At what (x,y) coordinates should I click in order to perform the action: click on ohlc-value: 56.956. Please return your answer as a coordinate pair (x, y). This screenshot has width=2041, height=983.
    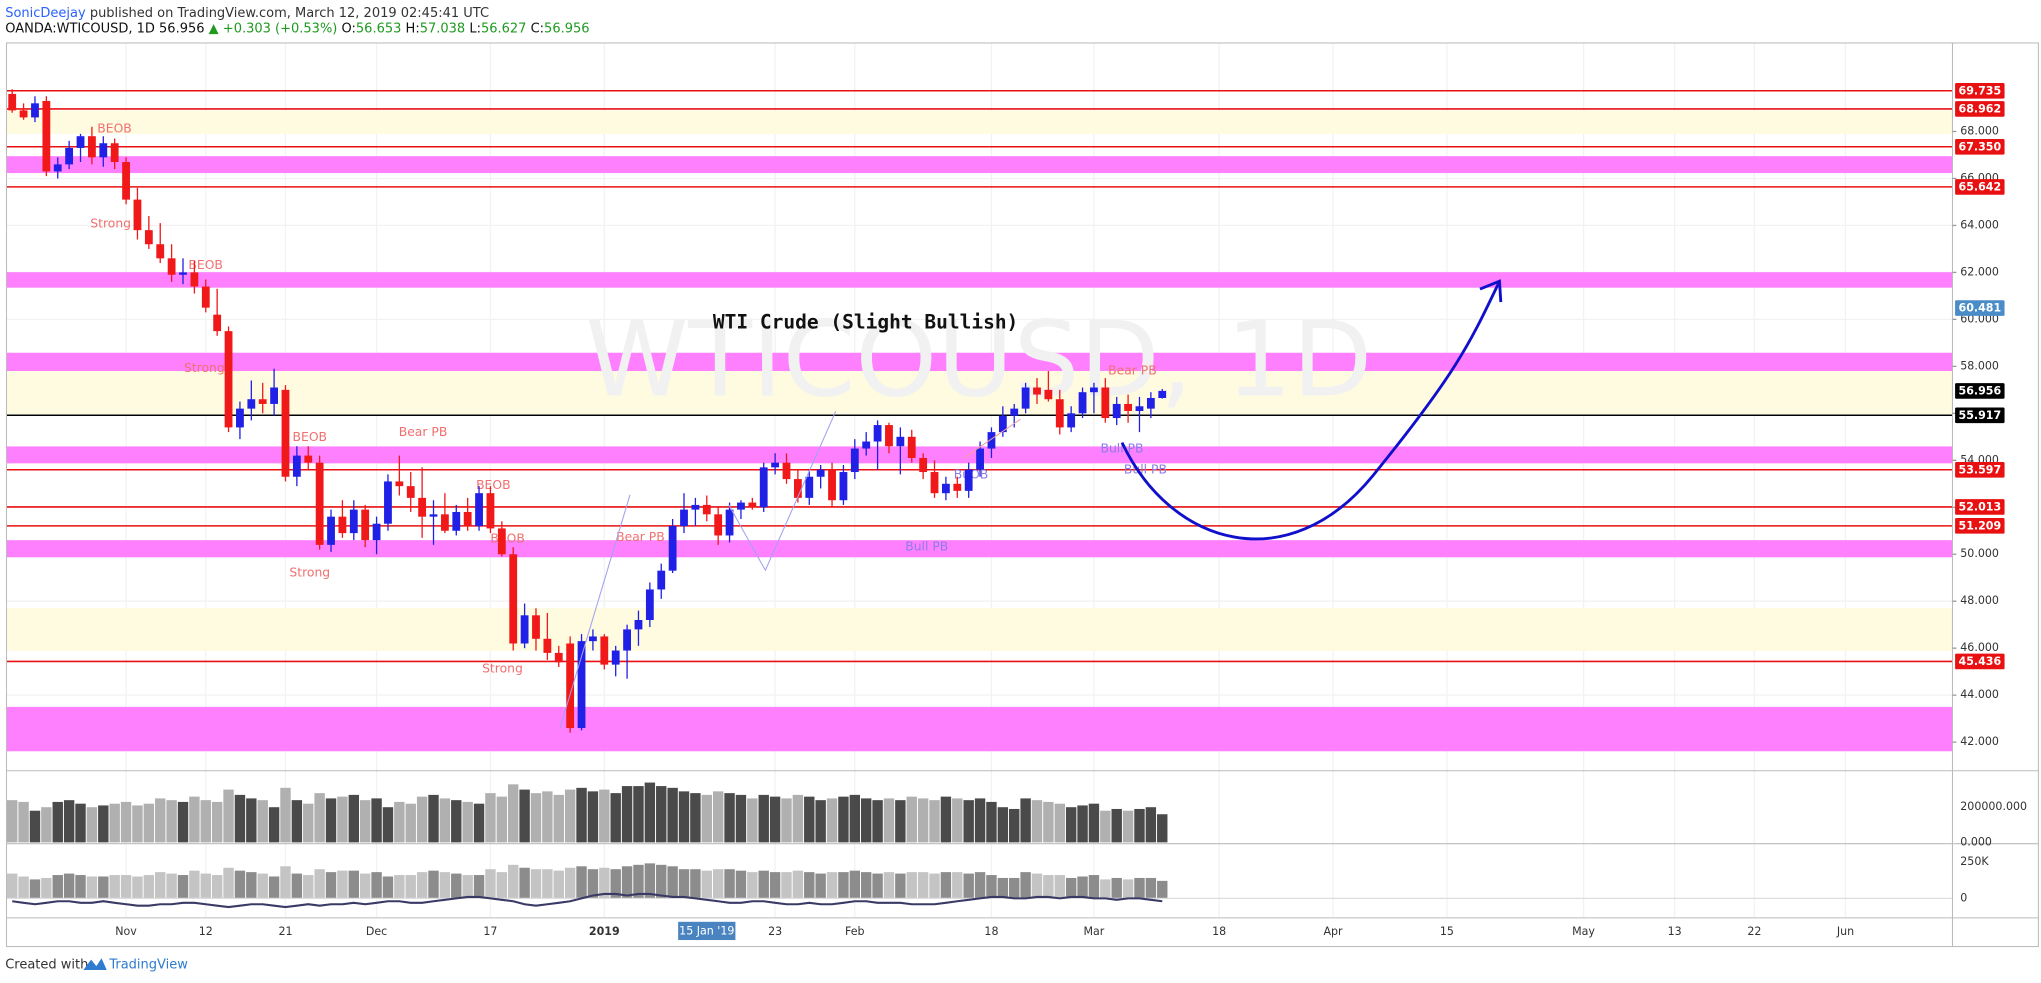
    Looking at the image, I should click on (566, 28).